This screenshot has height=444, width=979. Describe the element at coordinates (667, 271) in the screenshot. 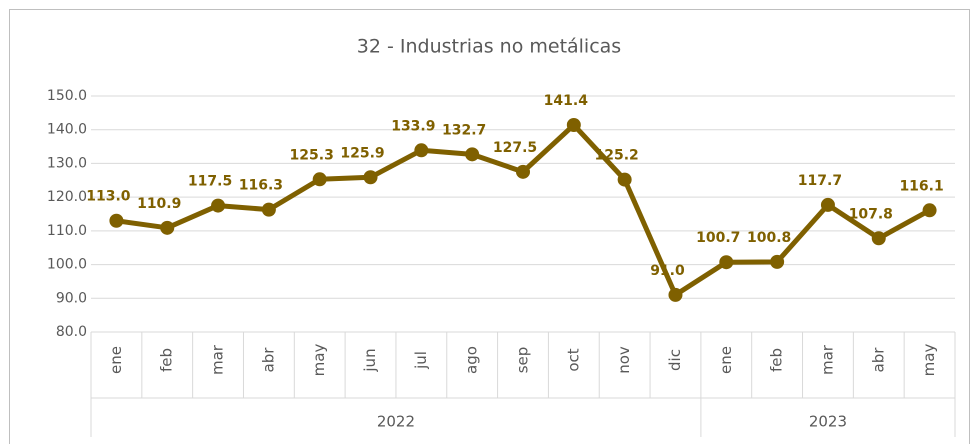

I see `data-label: 91.0` at that location.